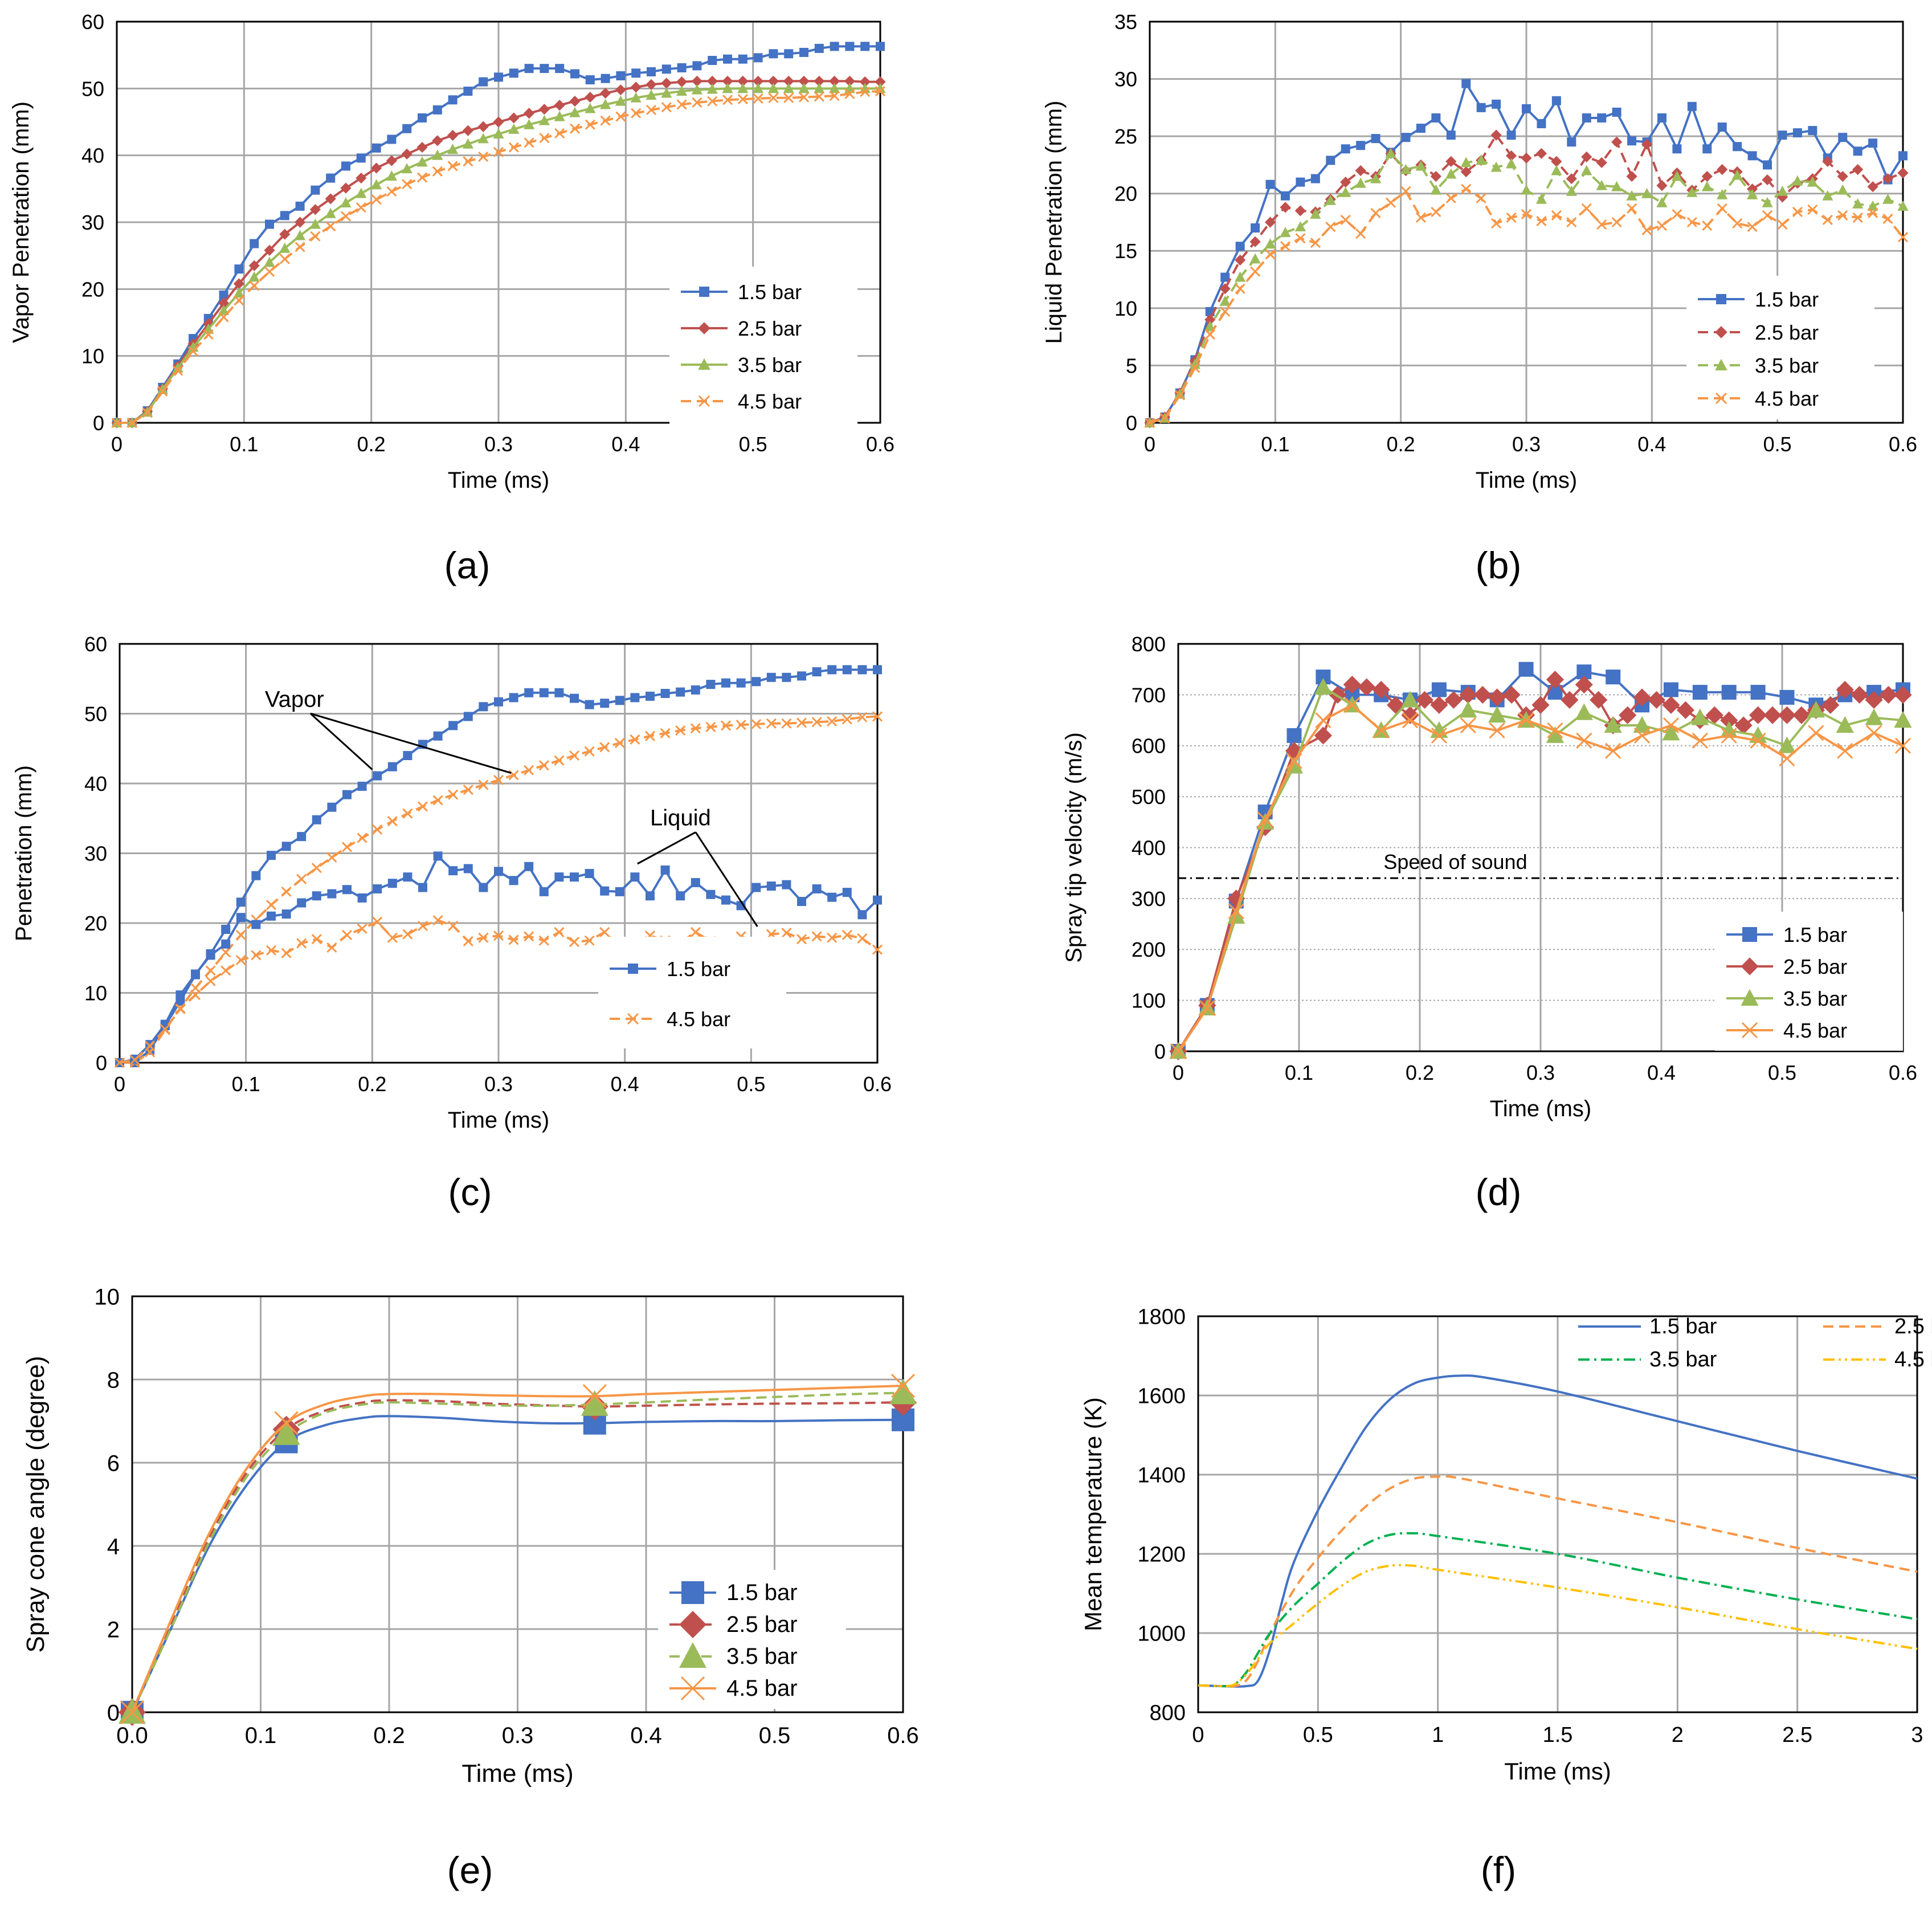  What do you see at coordinates (470, 1870) in the screenshot?
I see `panel-label: (e)` at bounding box center [470, 1870].